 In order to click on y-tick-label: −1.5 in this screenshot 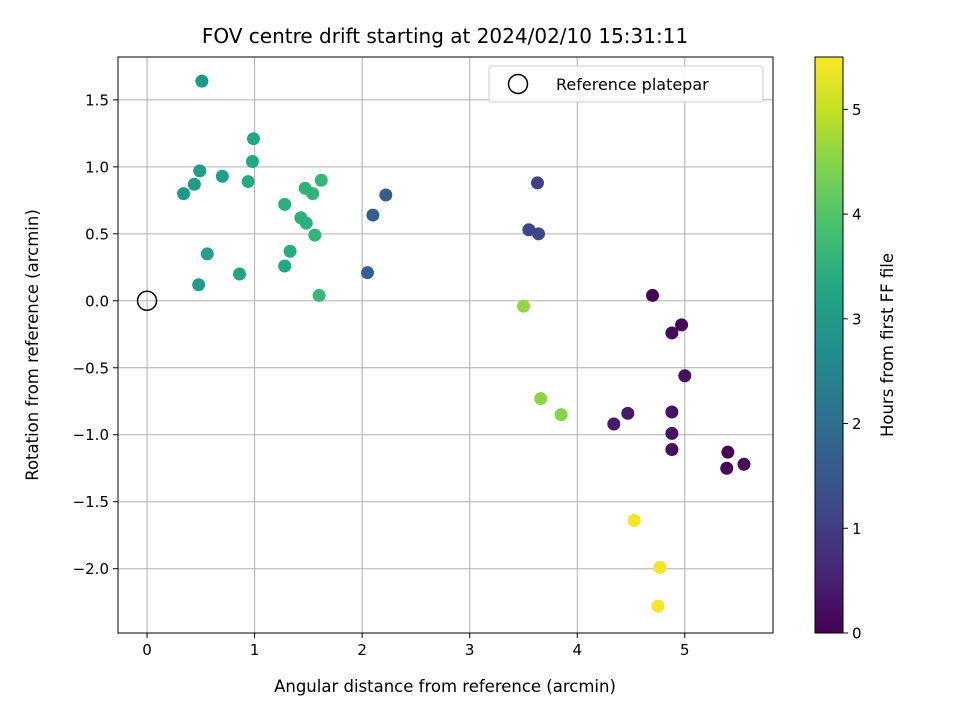, I will do `click(91, 502)`.